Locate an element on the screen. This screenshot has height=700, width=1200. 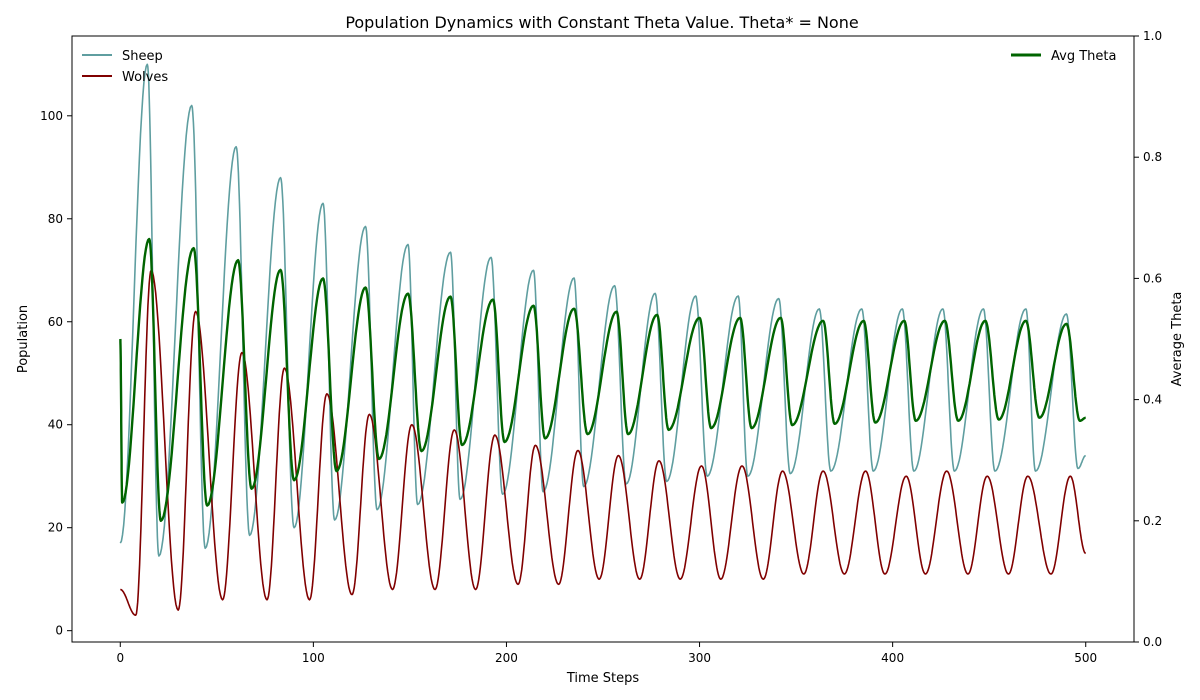
x-tick-label: 500 is located at coordinates (1085, 658).